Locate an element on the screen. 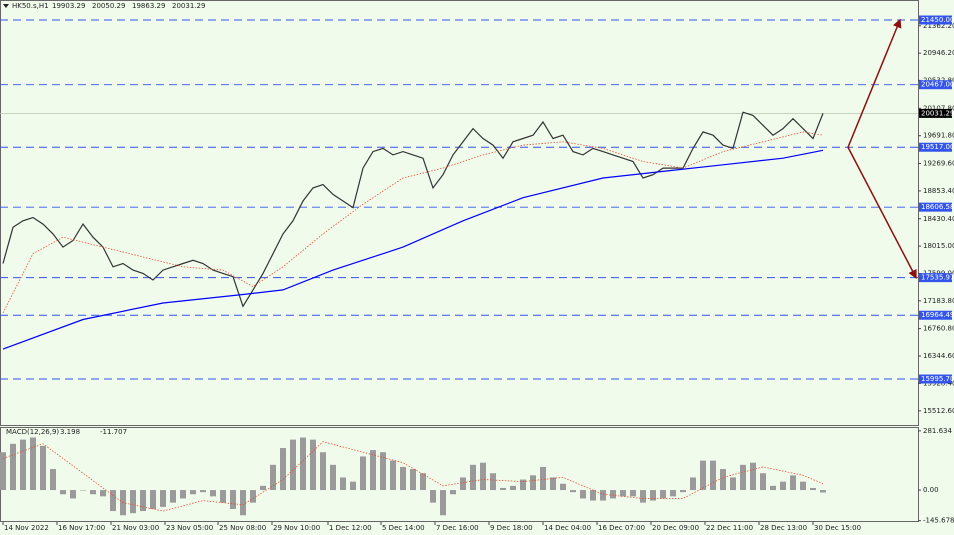  x-tick-label: 23 Nov 05:00 is located at coordinates (189, 528).